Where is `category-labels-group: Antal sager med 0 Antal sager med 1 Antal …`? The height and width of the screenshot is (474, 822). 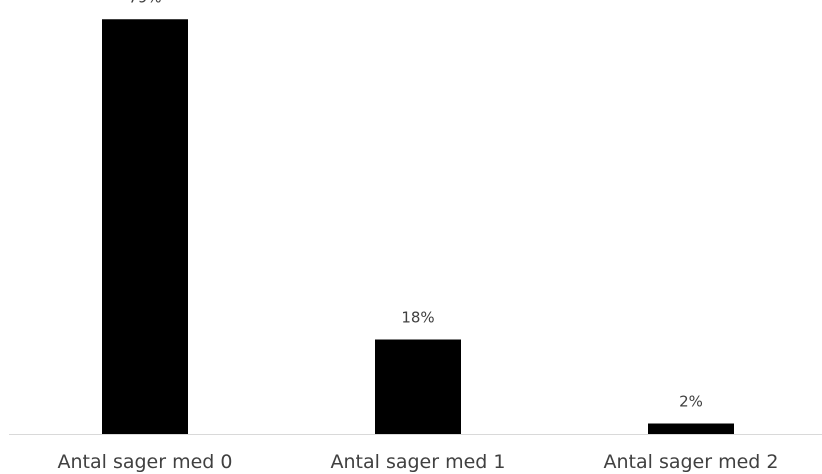 category-labels-group: Antal sager med 0 Antal sager med 1 Antal … is located at coordinates (418, 462).